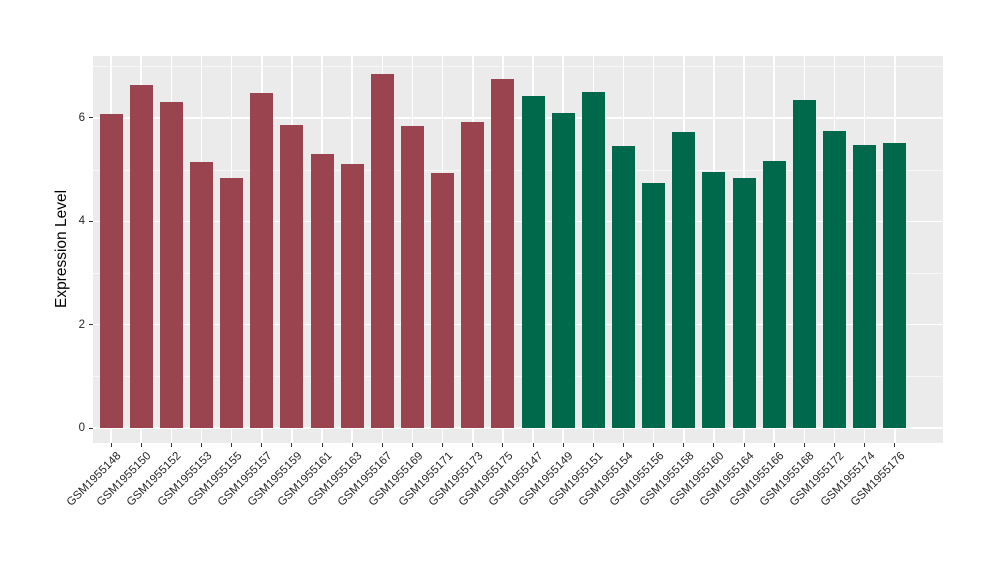 This screenshot has width=1000, height=580. Describe the element at coordinates (714, 300) in the screenshot. I see `bar-GSM1955160` at that location.